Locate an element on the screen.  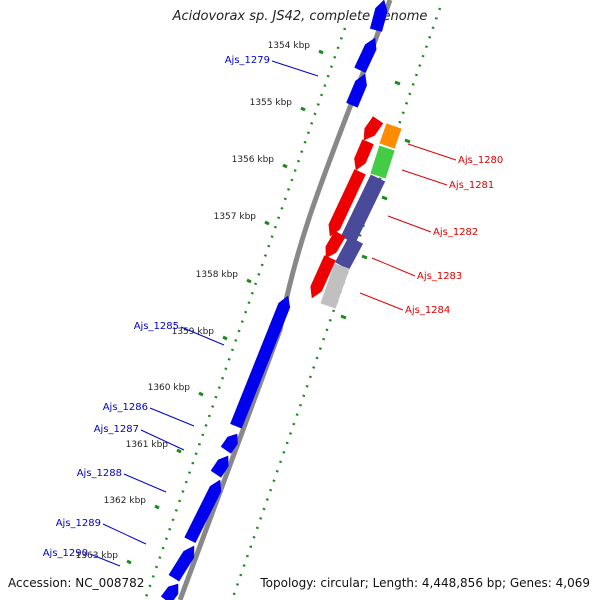
forward-gene-label: Ajs_1288 is located at coordinates (99, 473).